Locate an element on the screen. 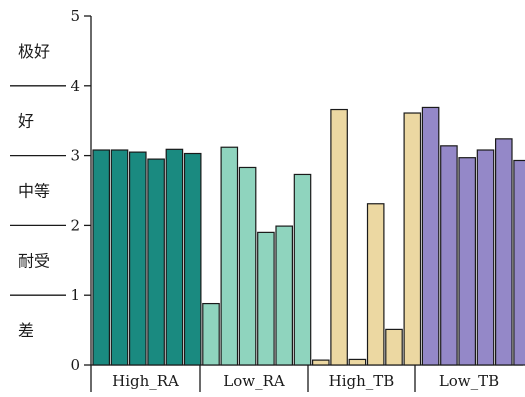 The image size is (525, 397). y-tick-label: 0 is located at coordinates (75, 365).